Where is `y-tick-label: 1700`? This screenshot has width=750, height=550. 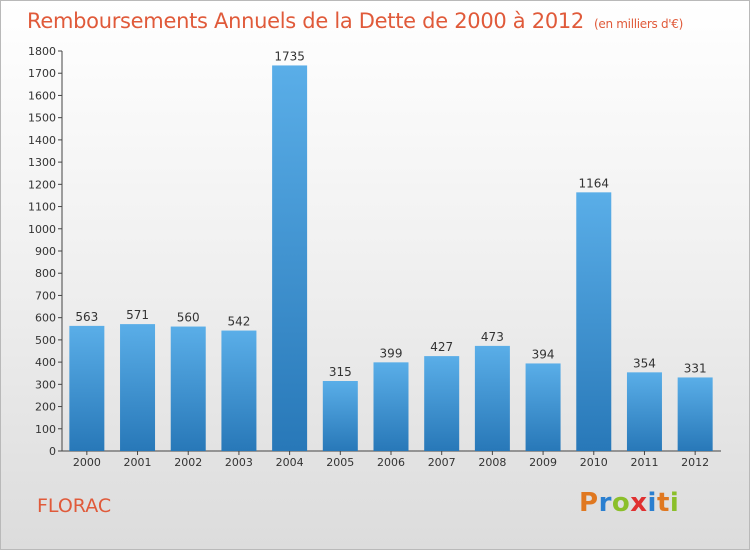 y-tick-label: 1700 is located at coordinates (42, 73).